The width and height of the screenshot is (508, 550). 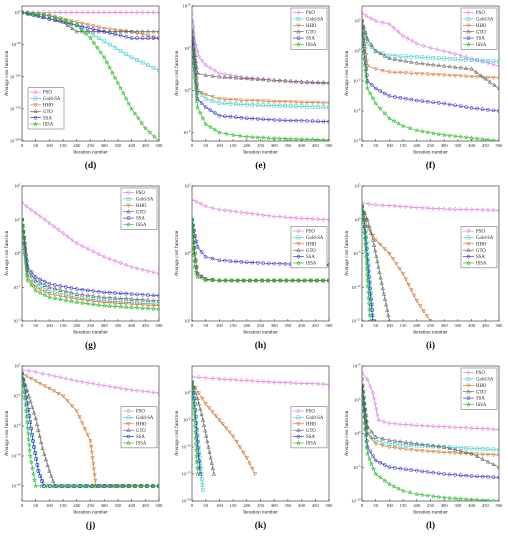 I want to click on x-tick-label: 0, so click(x=192, y=505).